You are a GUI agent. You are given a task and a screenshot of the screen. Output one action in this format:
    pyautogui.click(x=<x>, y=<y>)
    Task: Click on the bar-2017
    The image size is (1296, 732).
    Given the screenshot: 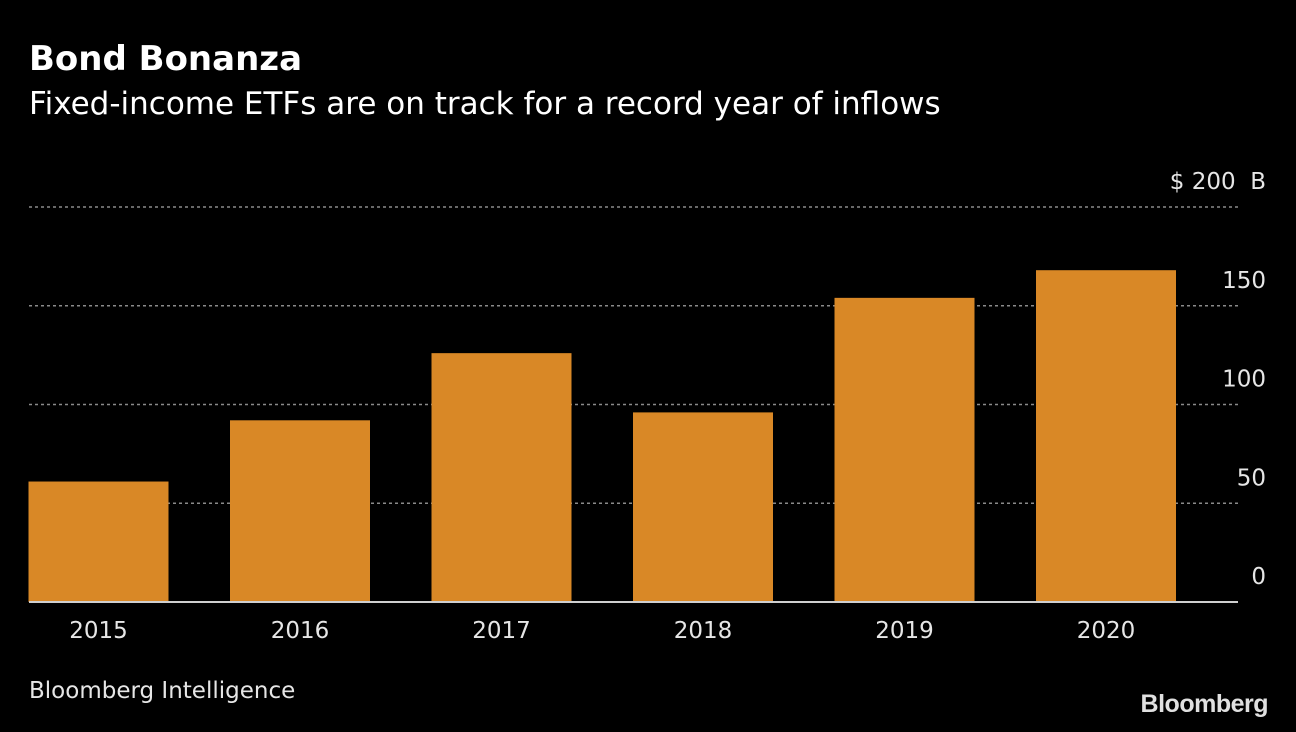 What is the action you would take?
    pyautogui.click(x=501, y=477)
    